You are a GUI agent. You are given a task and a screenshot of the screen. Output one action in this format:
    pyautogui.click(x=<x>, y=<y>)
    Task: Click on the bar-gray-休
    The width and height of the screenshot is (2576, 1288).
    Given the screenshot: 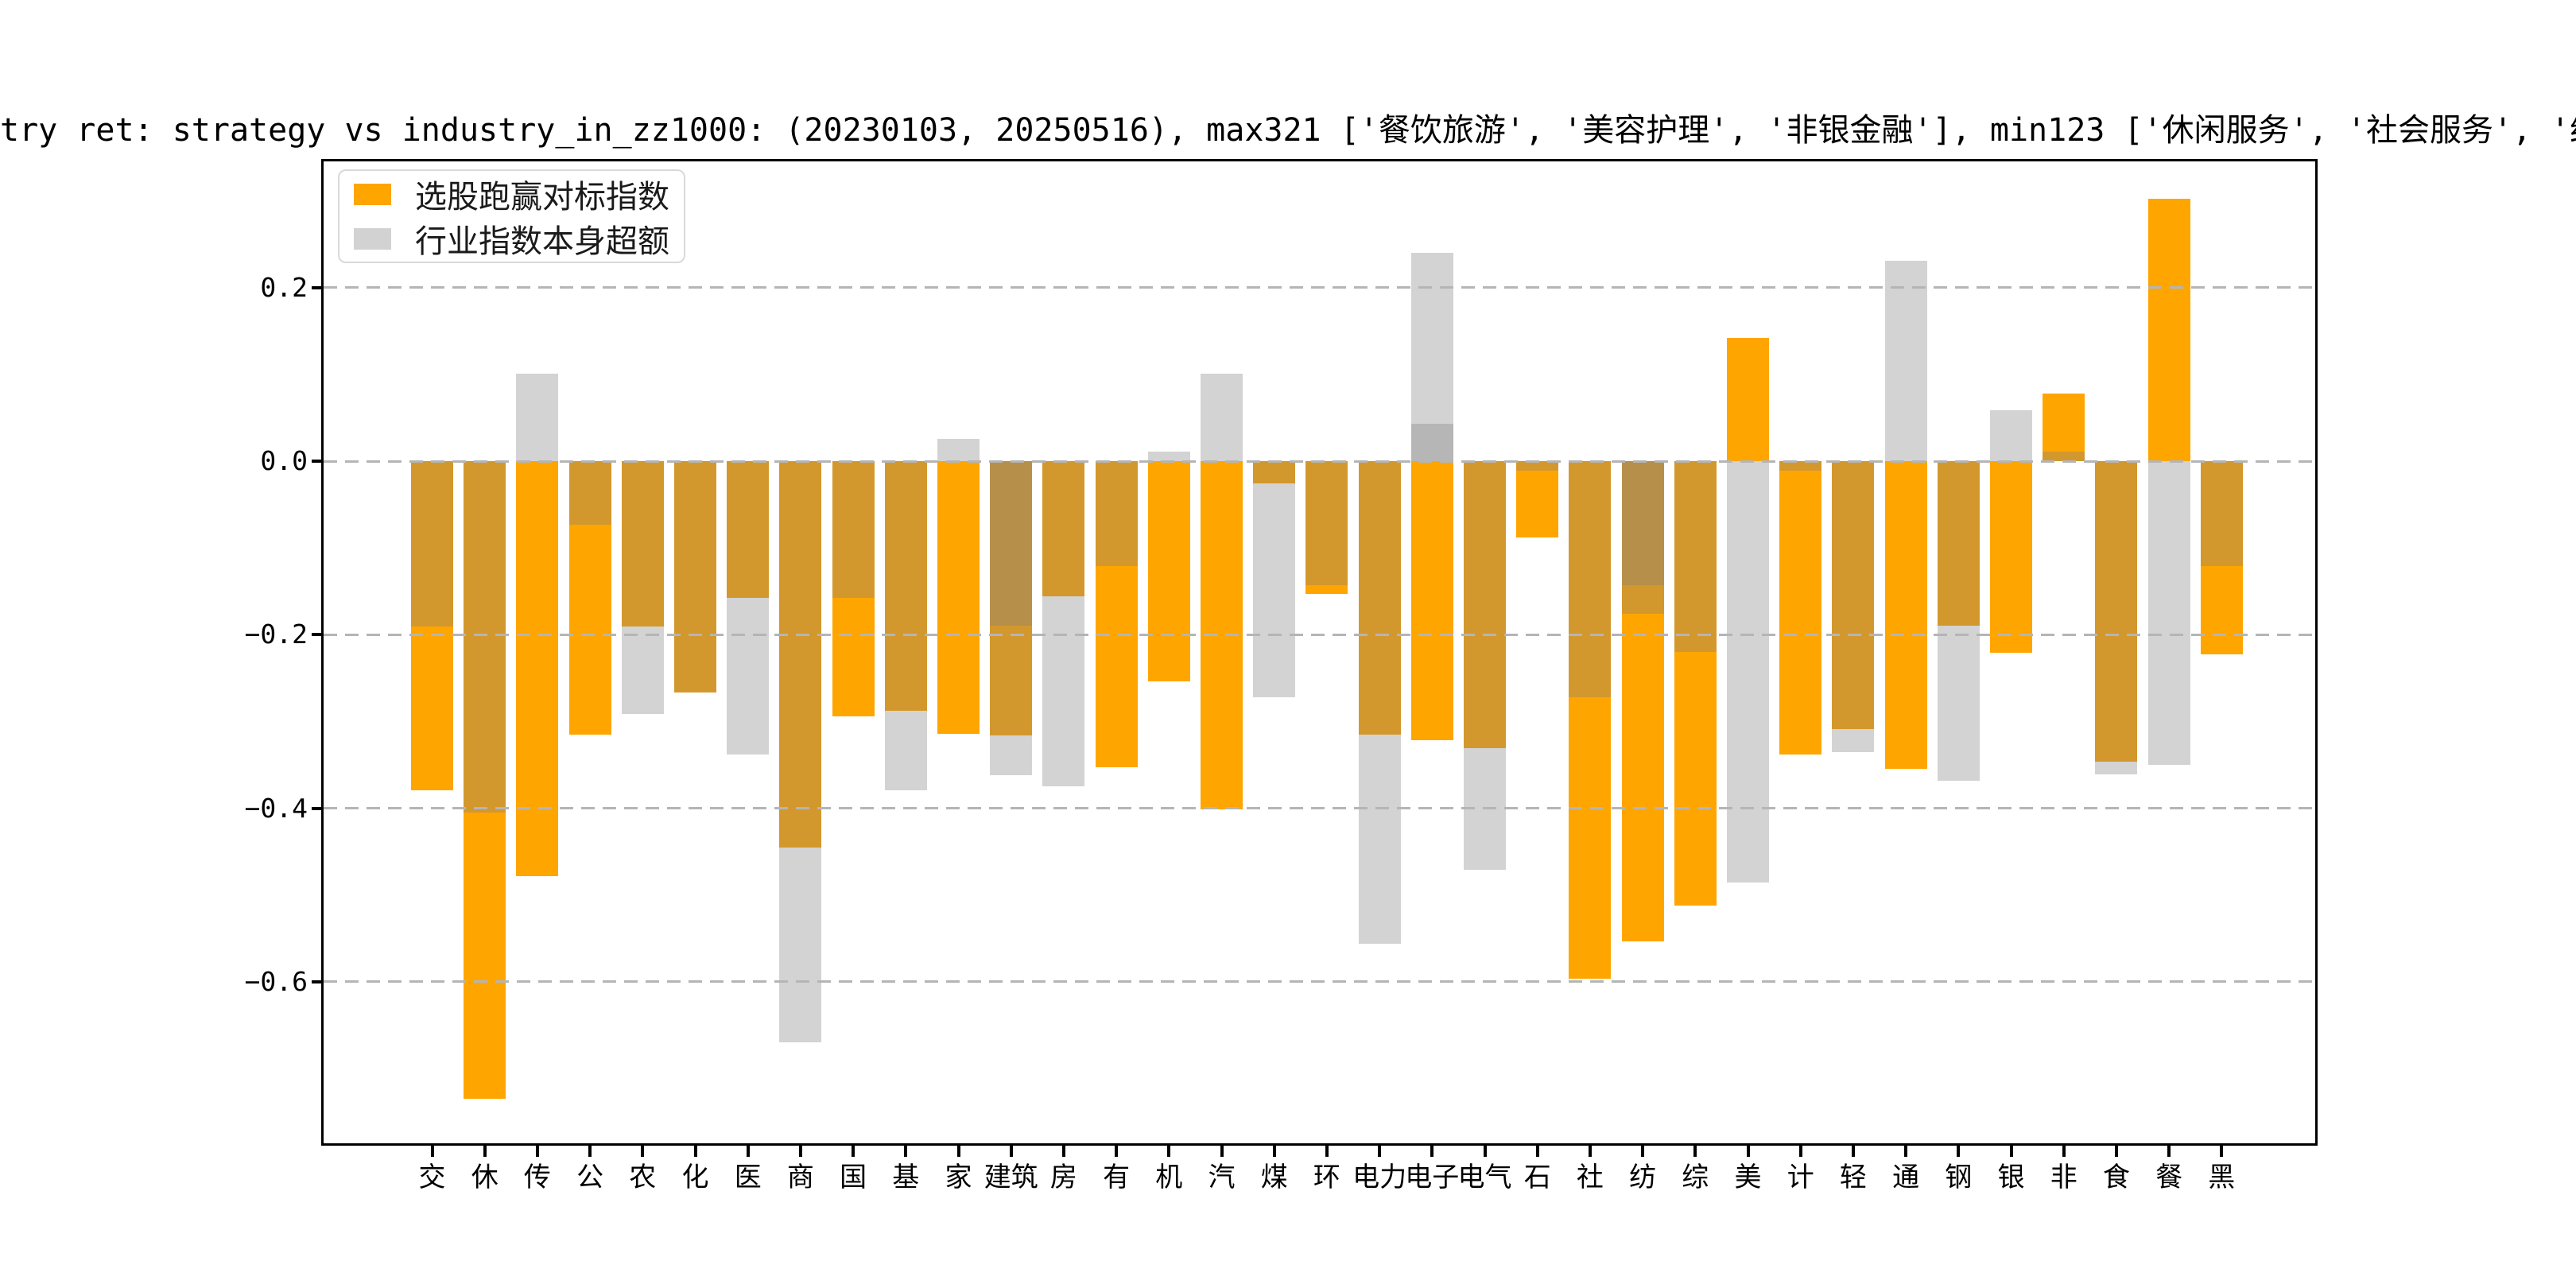 What is the action you would take?
    pyautogui.click(x=485, y=637)
    